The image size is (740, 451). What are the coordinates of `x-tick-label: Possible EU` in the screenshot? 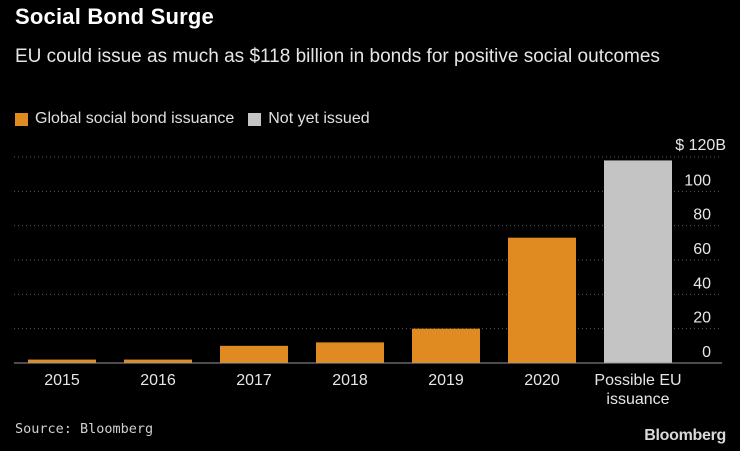 It's located at (637, 380).